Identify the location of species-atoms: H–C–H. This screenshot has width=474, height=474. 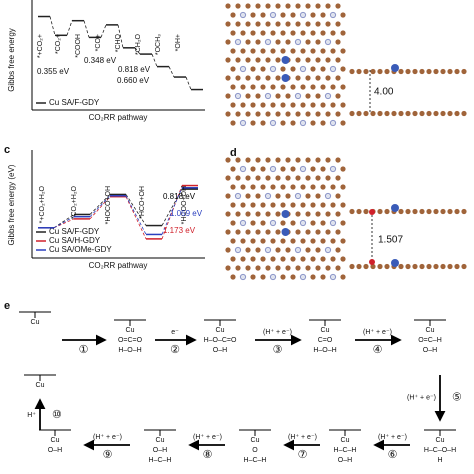
(255, 460).